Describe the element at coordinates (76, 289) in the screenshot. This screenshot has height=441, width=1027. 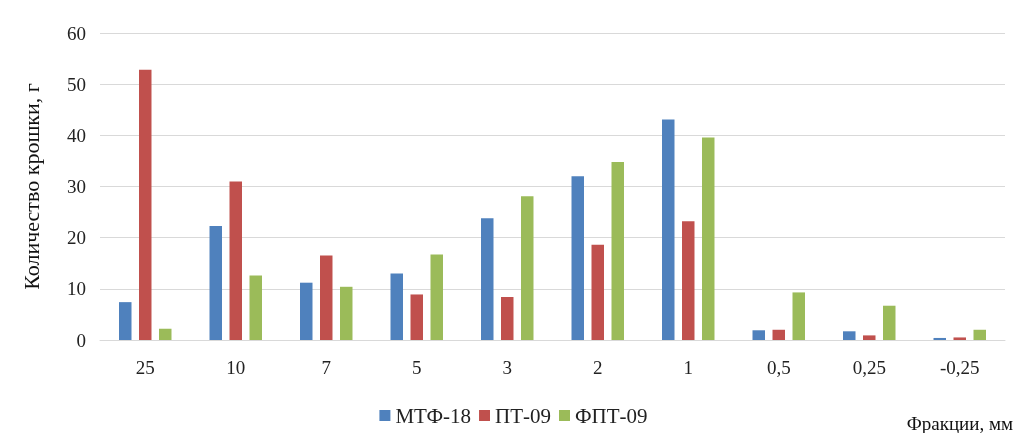
I see `y-tick-label: 10` at that location.